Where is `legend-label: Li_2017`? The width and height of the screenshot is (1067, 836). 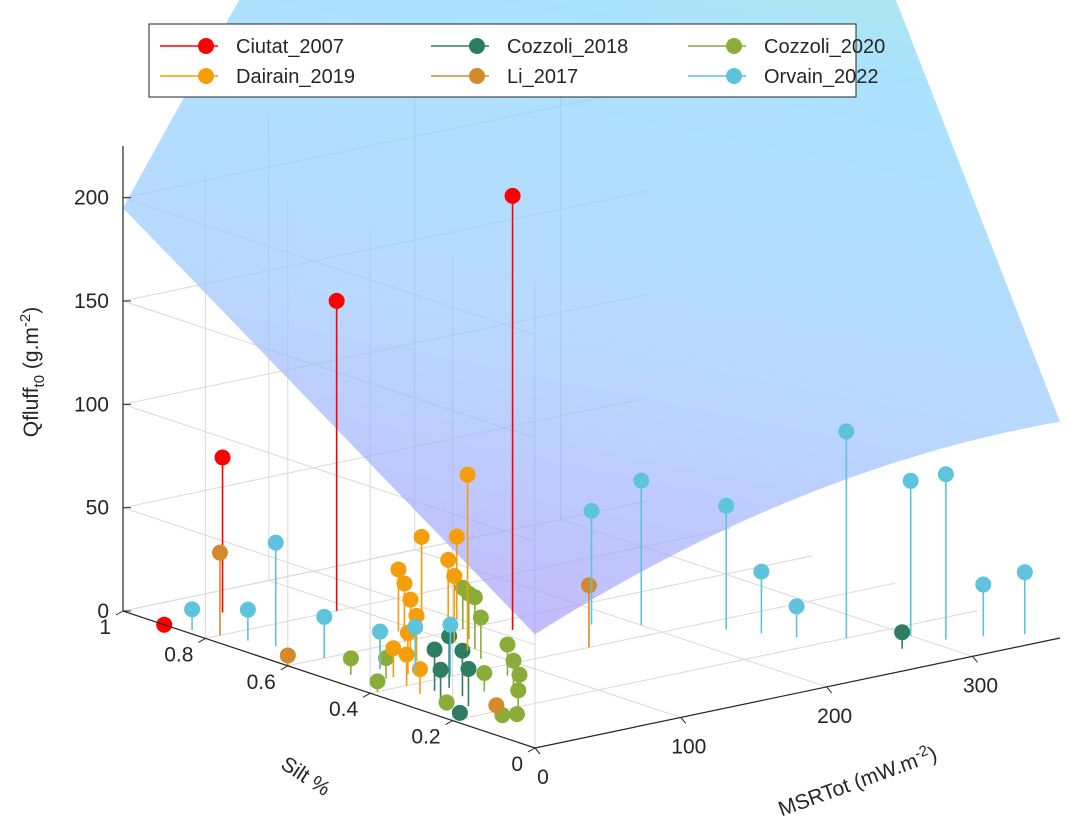
legend-label: Li_2017 is located at coordinates (542, 77).